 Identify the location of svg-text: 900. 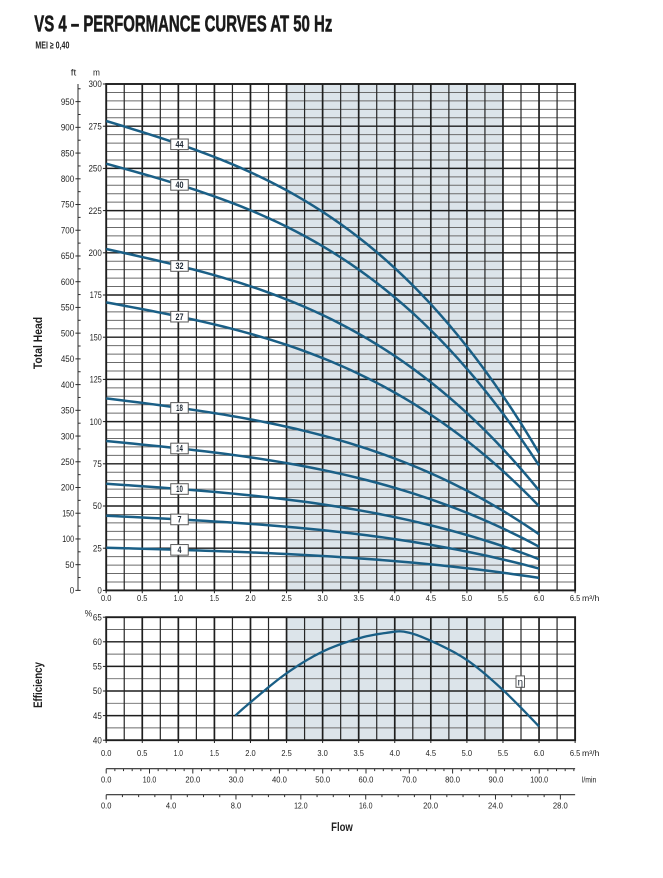
(67, 128).